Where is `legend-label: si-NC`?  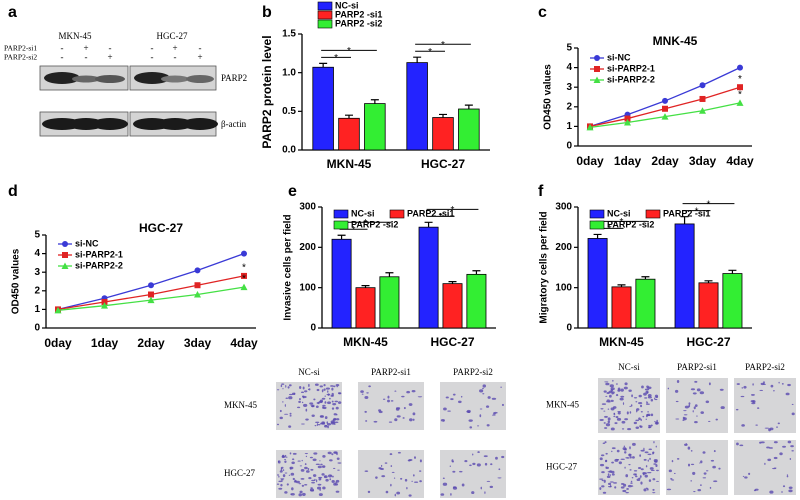 legend-label: si-NC is located at coordinates (619, 57).